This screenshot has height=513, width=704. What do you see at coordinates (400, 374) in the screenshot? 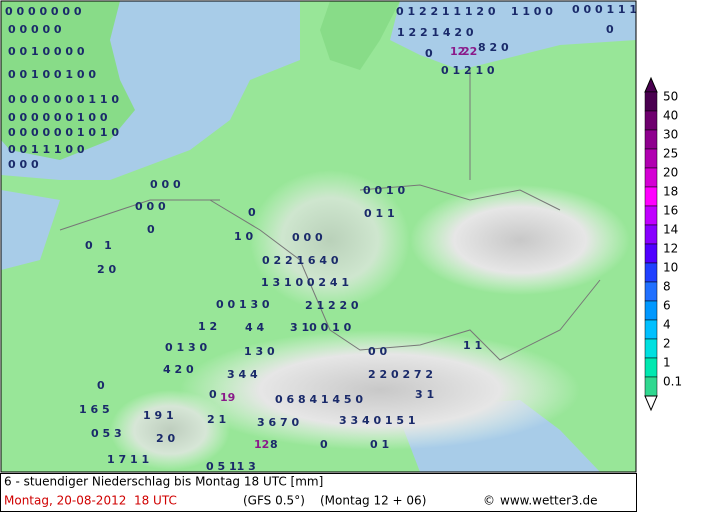
I see `station-value: 2 2 0 2 7 2` at bounding box center [400, 374].